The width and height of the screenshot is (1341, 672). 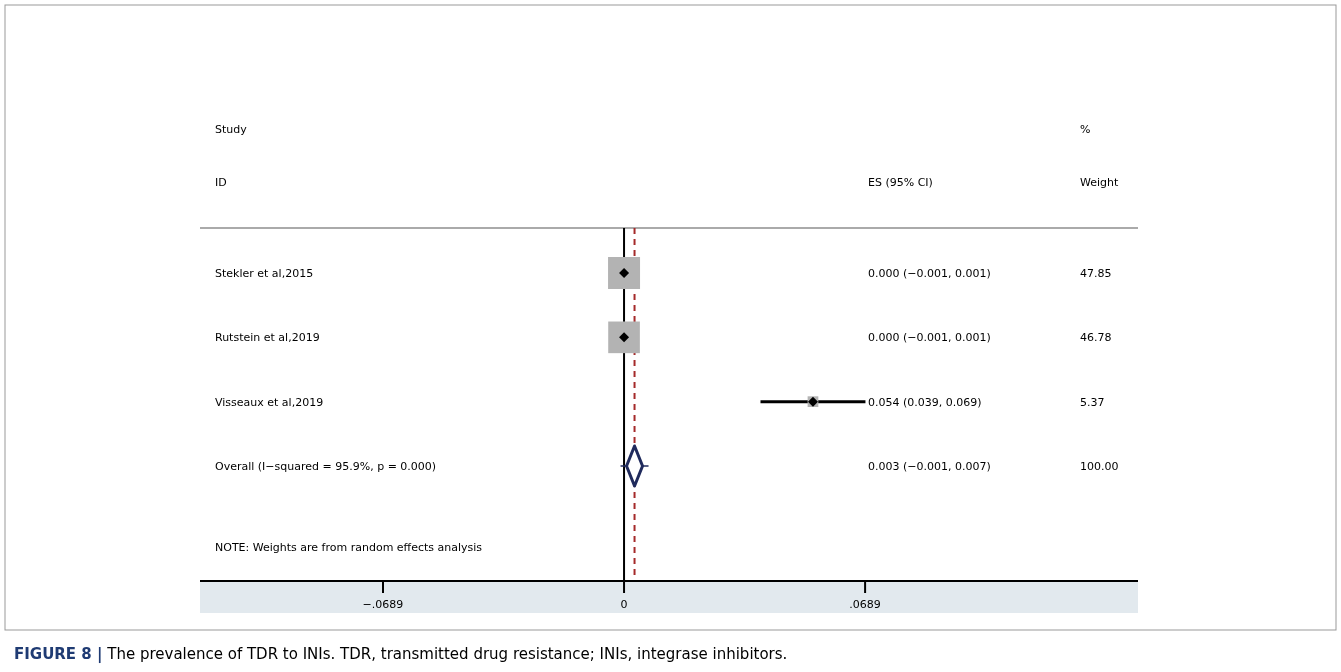 I want to click on annotation: 47.85, so click(x=1096, y=273).